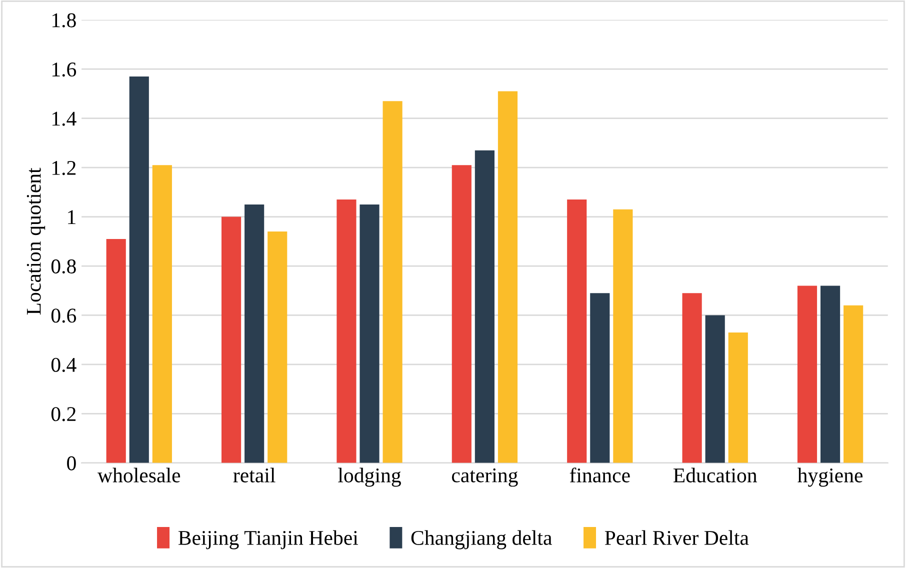 The height and width of the screenshot is (568, 906). Describe the element at coordinates (600, 475) in the screenshot. I see `x-tick-label: finance` at that location.